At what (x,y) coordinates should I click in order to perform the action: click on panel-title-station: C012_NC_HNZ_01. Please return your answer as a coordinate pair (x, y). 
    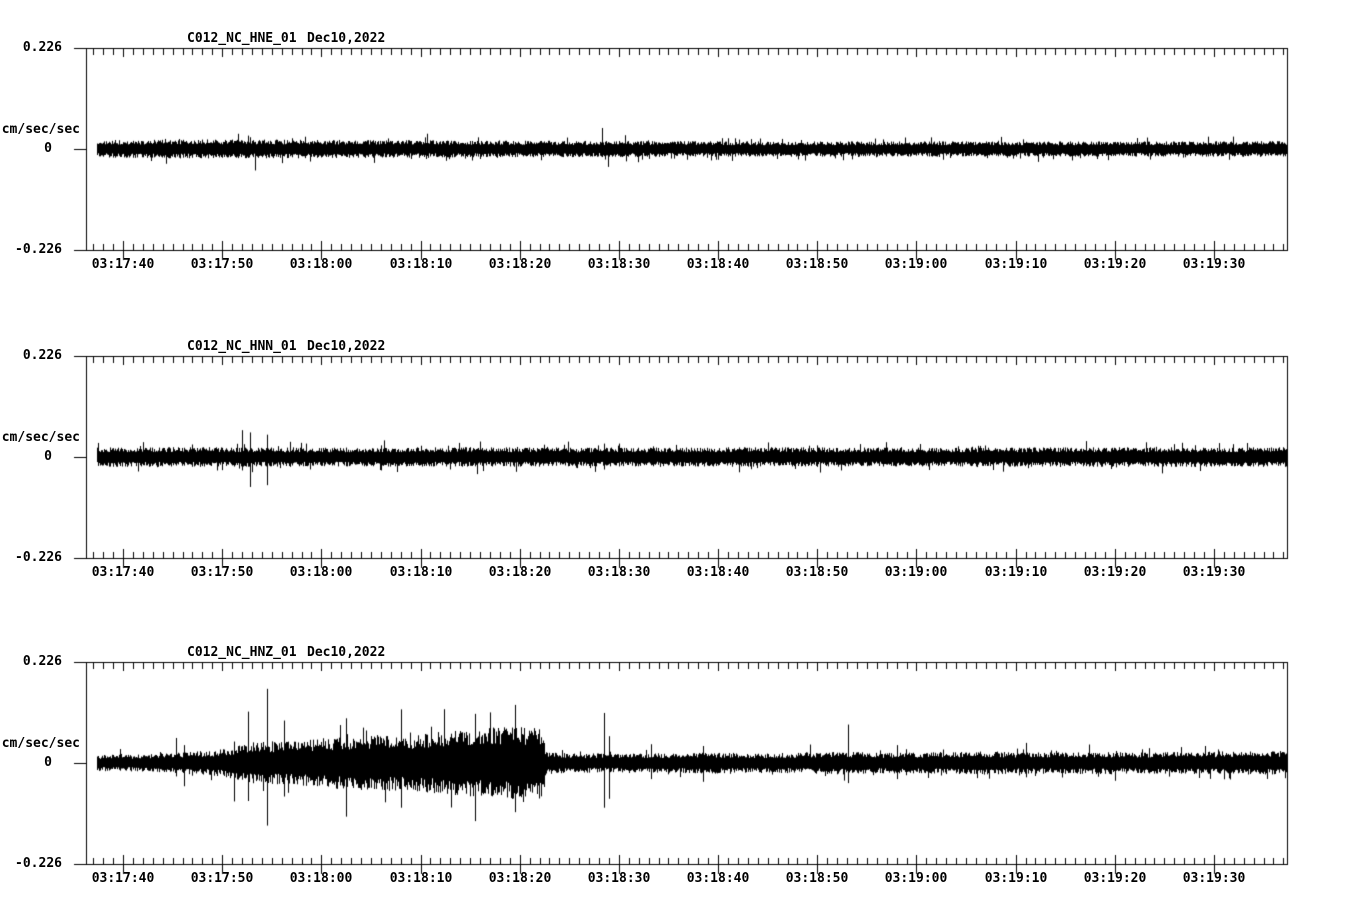
    Looking at the image, I should click on (242, 652).